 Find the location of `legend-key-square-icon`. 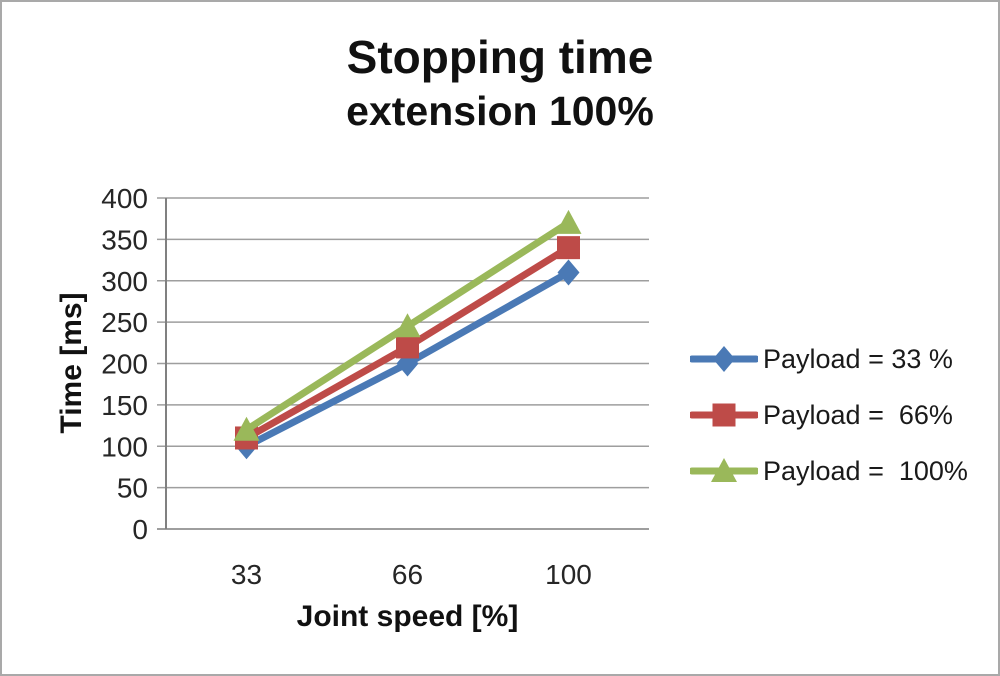

legend-key-square-icon is located at coordinates (724, 415).